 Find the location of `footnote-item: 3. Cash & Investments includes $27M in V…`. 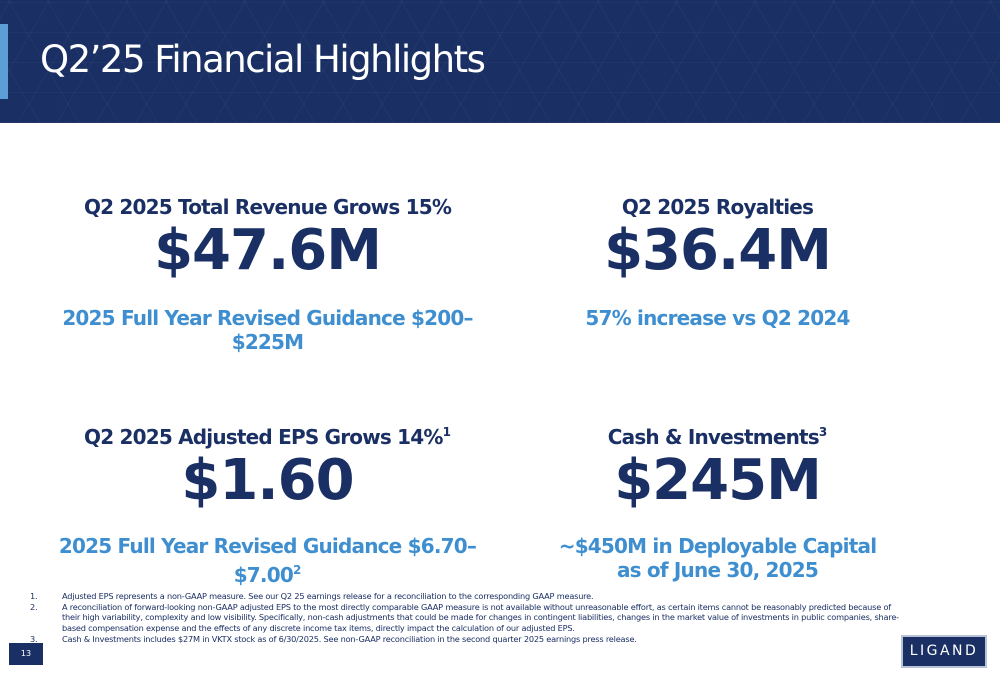

footnote-item: 3. Cash & Investments includes $27M in V… is located at coordinates (465, 639).